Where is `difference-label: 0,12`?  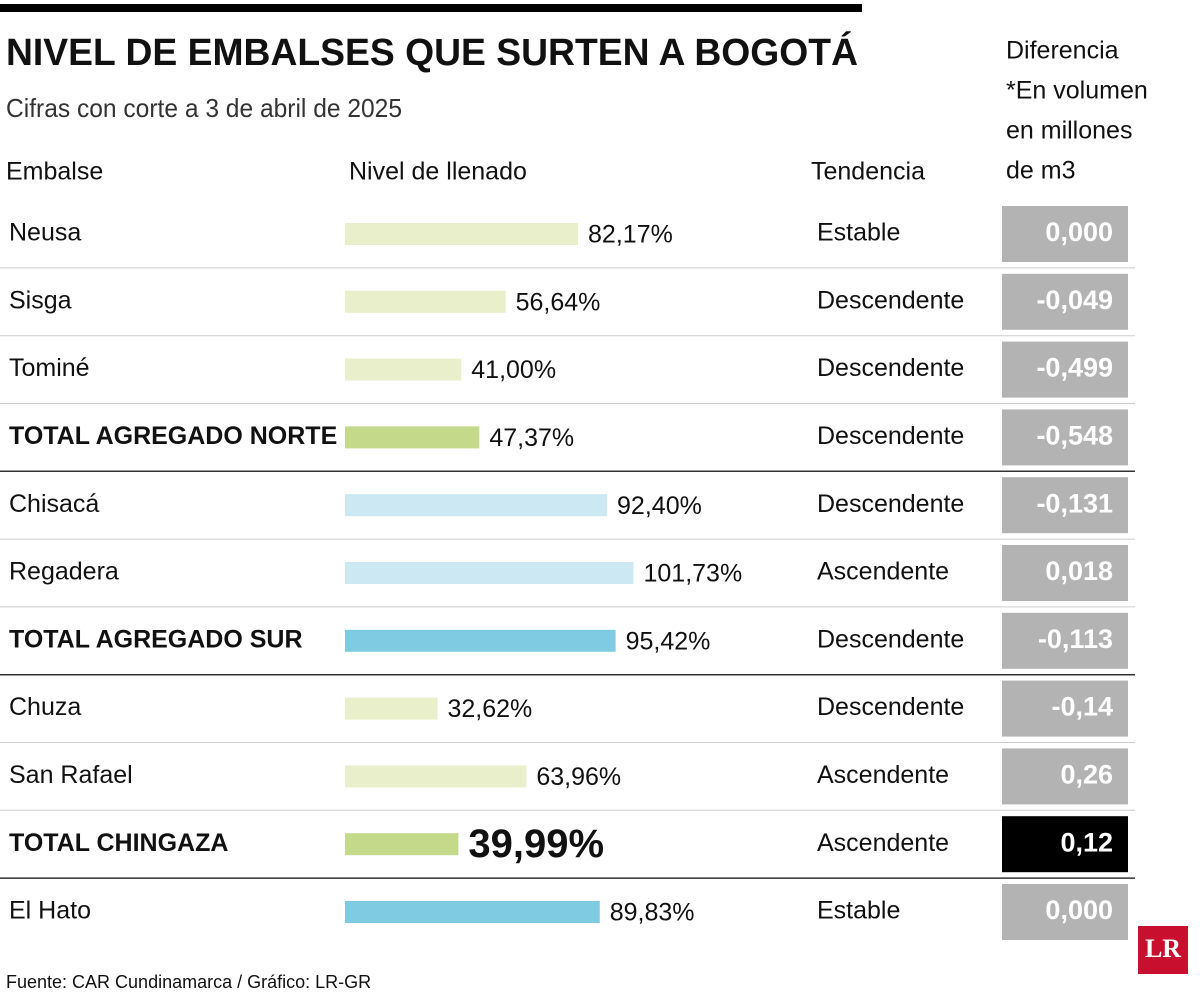
difference-label: 0,12 is located at coordinates (1086, 842).